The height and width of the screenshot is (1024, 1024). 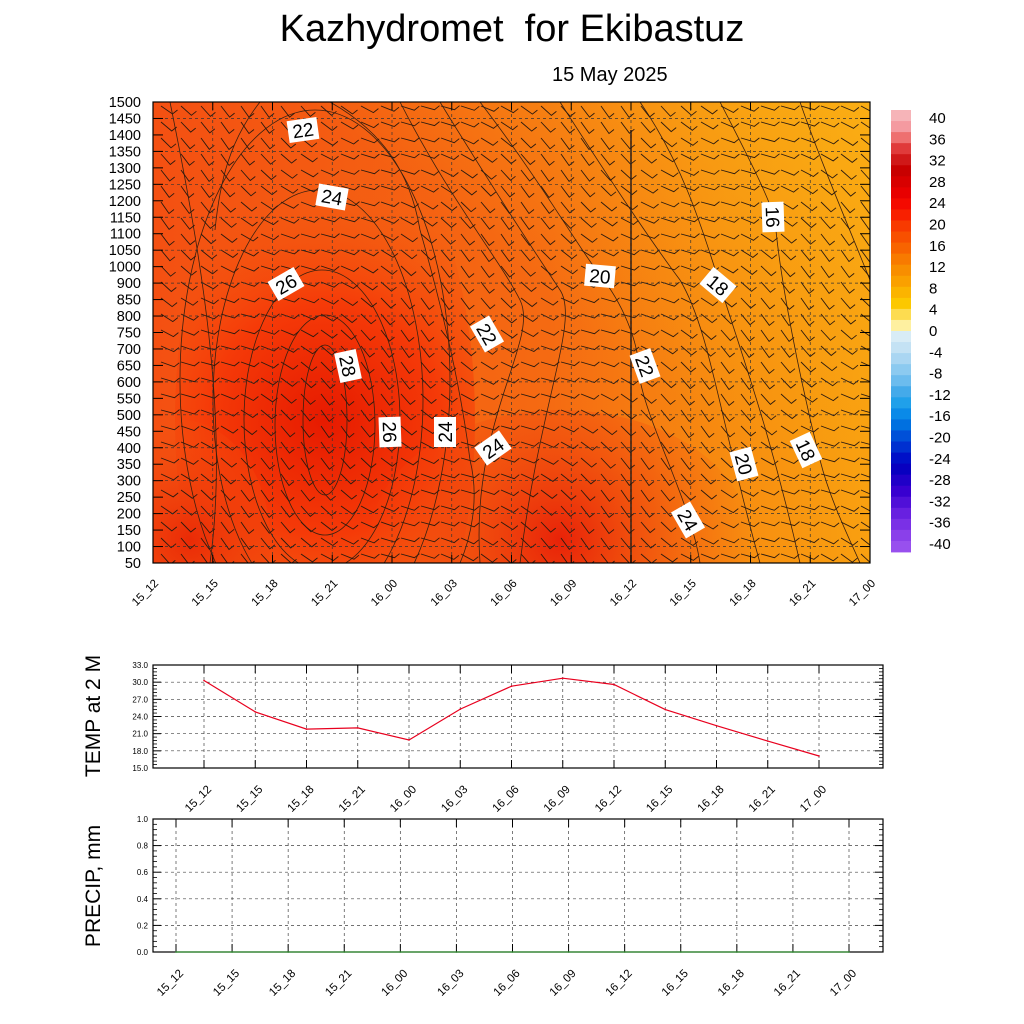 I want to click on y-tick-label: 0.0, so click(x=143, y=952).